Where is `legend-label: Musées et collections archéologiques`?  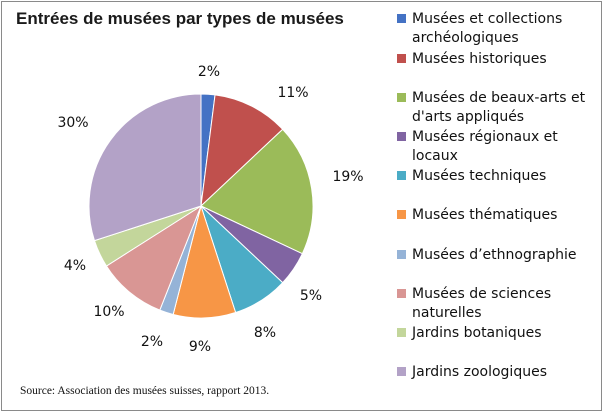 legend-label: Musées et collections archéologiques is located at coordinates (487, 28).